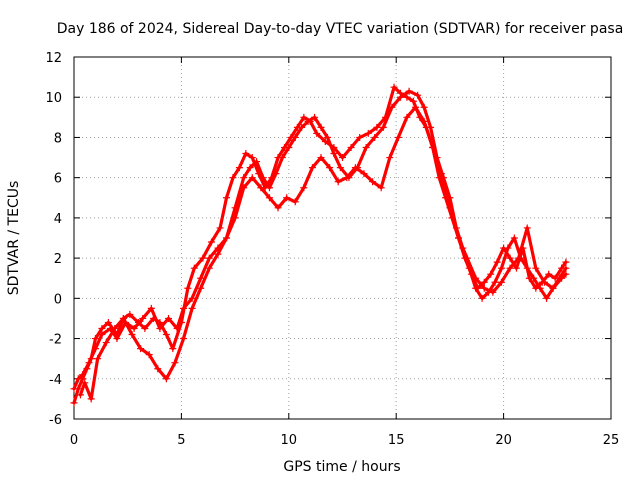  I want to click on y-tick-label: -2, so click(55, 340).